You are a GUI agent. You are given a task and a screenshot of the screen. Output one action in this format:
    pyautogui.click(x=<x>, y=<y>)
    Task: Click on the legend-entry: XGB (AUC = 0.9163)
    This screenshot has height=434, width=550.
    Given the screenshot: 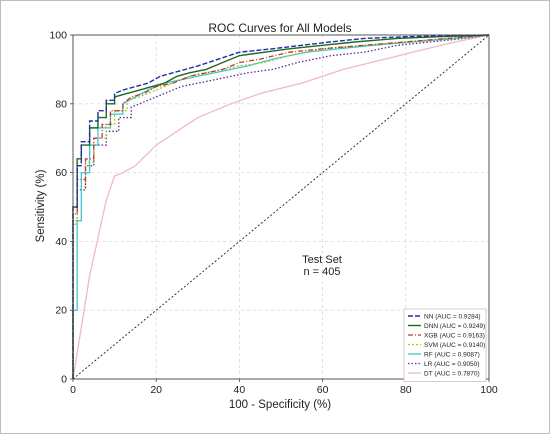 What is the action you would take?
    pyautogui.click(x=454, y=335)
    